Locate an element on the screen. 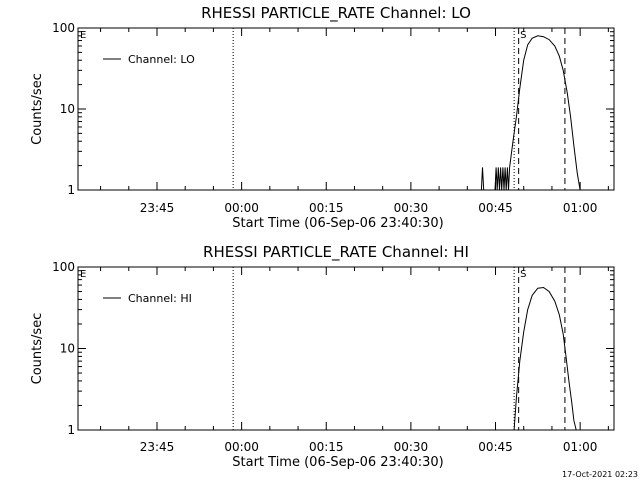 This screenshot has width=640, height=484. chart-title: RHESSI PARTICLE_RATE Channel: LO is located at coordinates (336, 13).